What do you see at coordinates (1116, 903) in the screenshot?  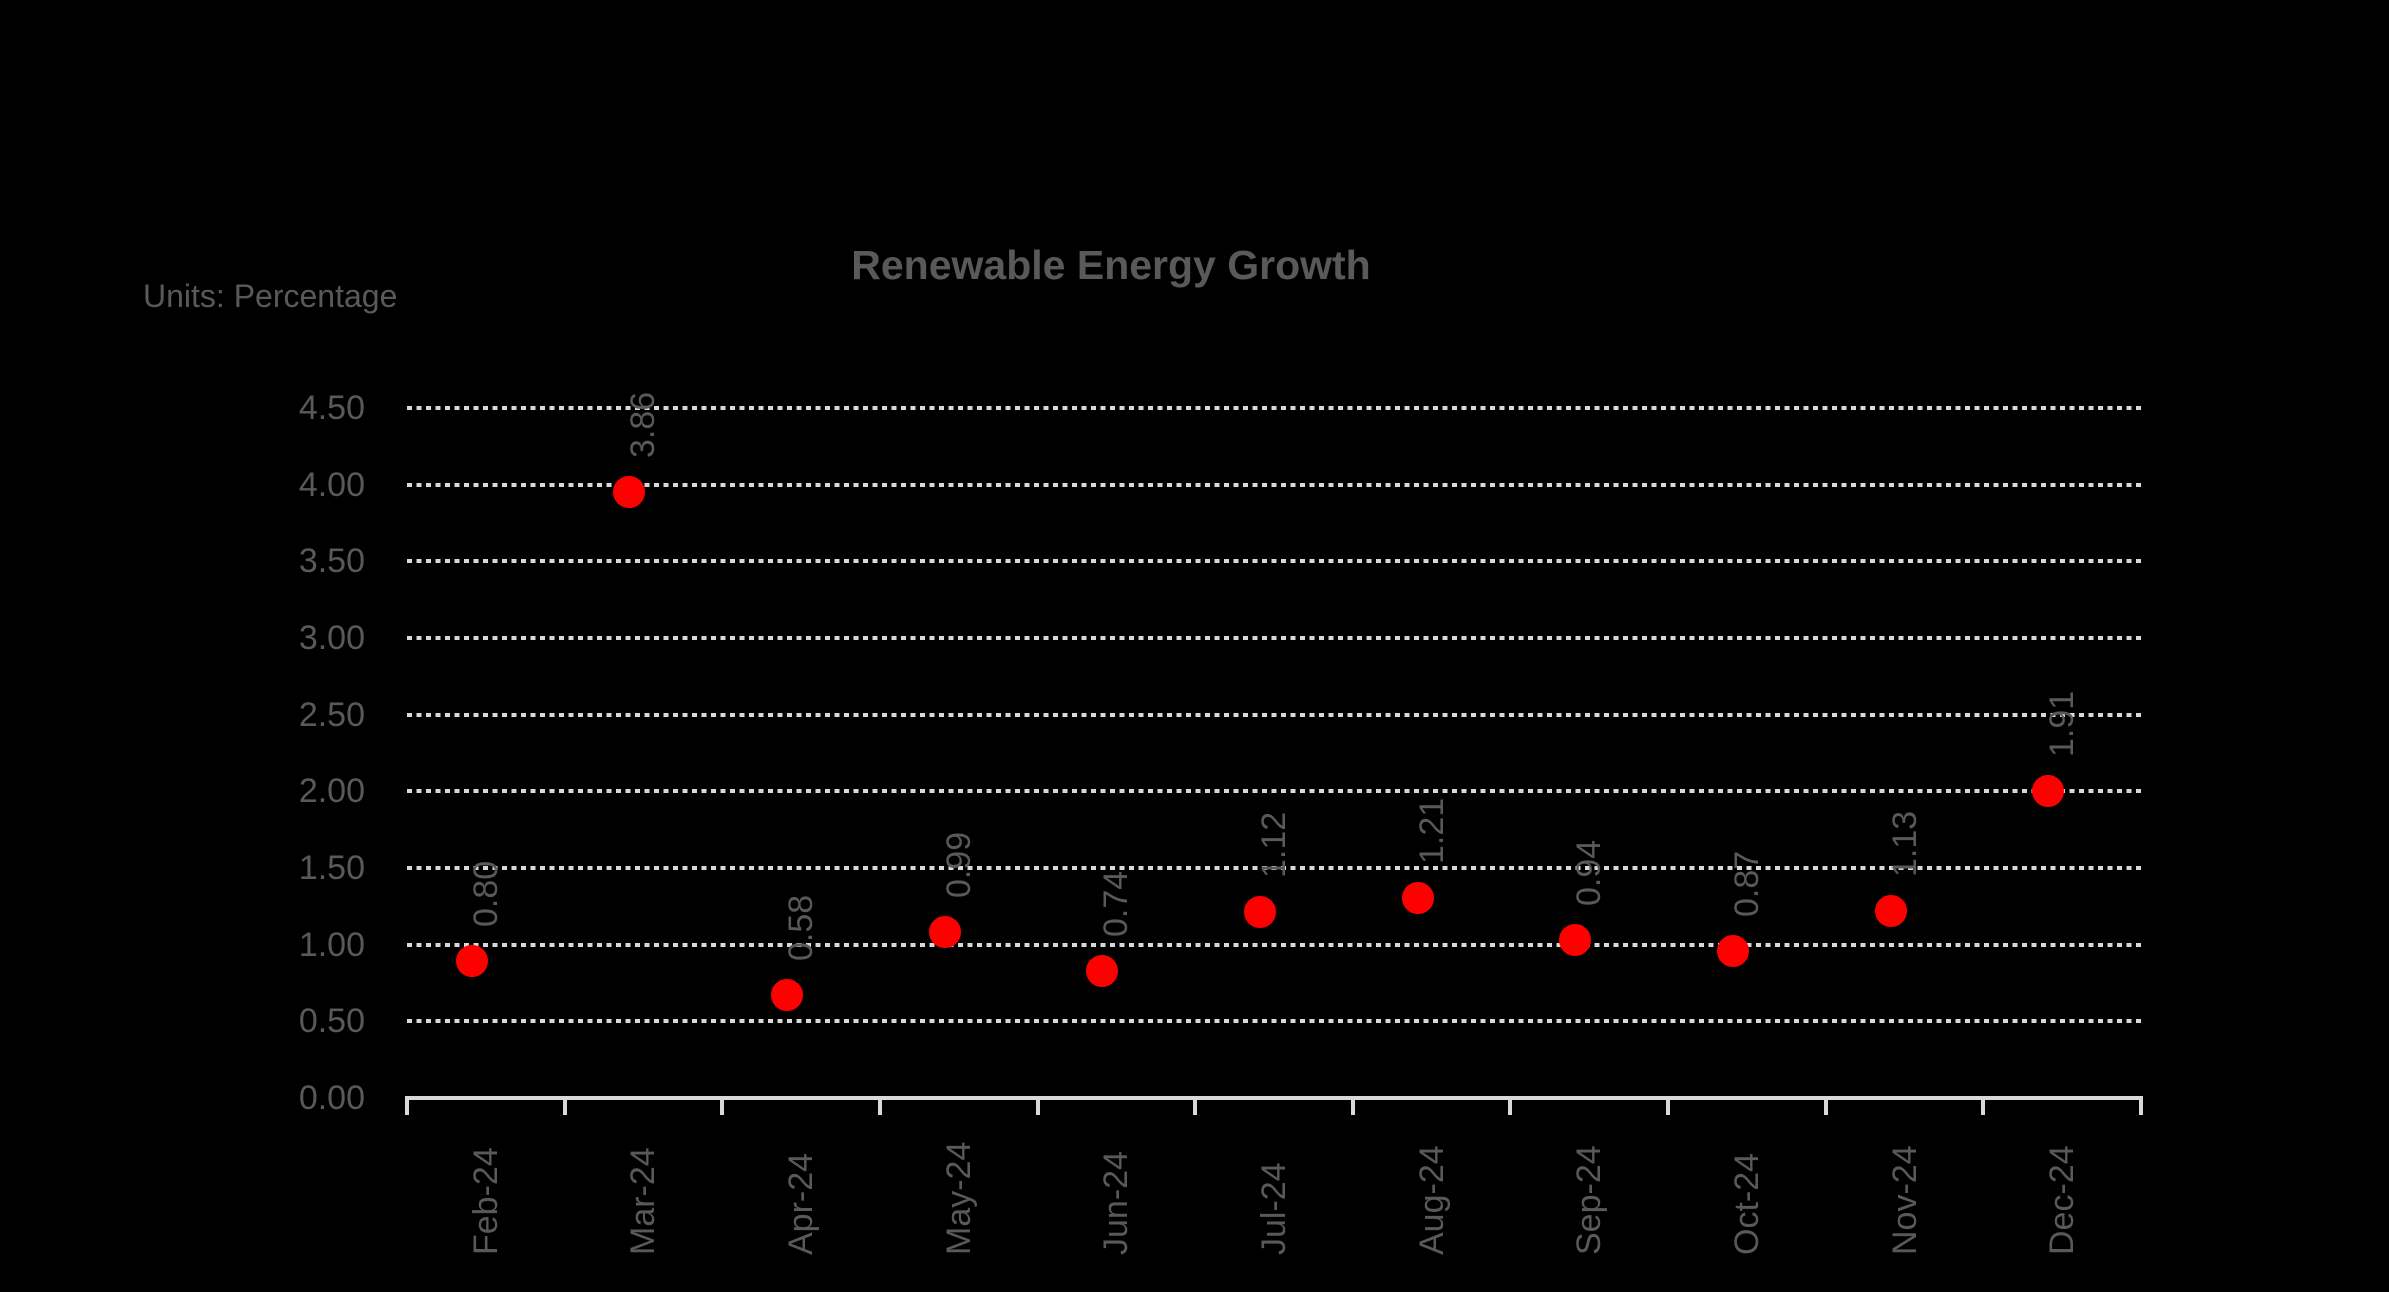 I see `data-point-label: 0.74` at bounding box center [1116, 903].